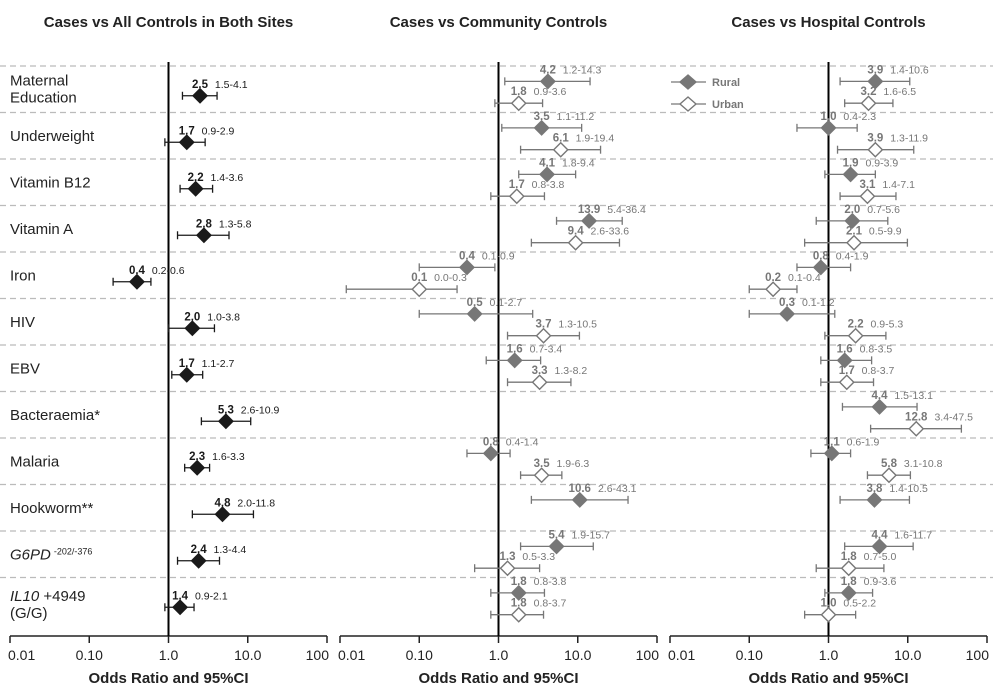 The height and width of the screenshot is (693, 993). What do you see at coordinates (883, 495) in the screenshot?
I see `data-point-hookworm: 3.8 1.4-10.5` at bounding box center [883, 495].